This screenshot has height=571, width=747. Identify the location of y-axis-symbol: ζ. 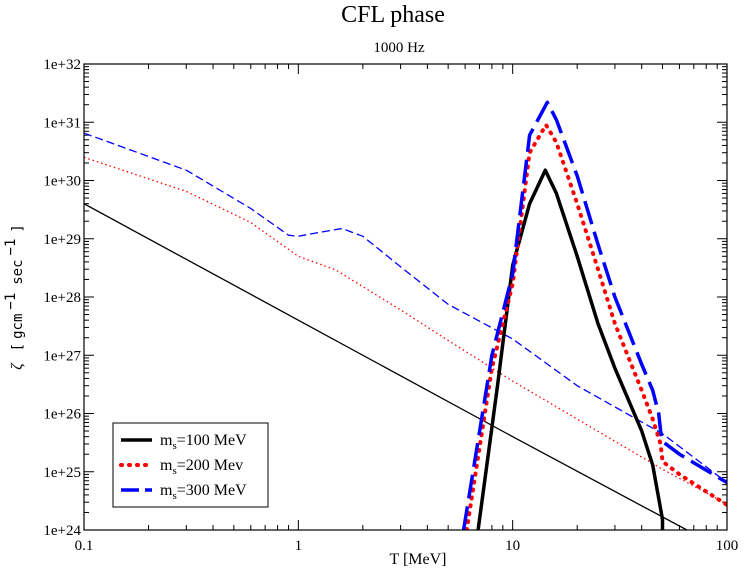
(17, 366).